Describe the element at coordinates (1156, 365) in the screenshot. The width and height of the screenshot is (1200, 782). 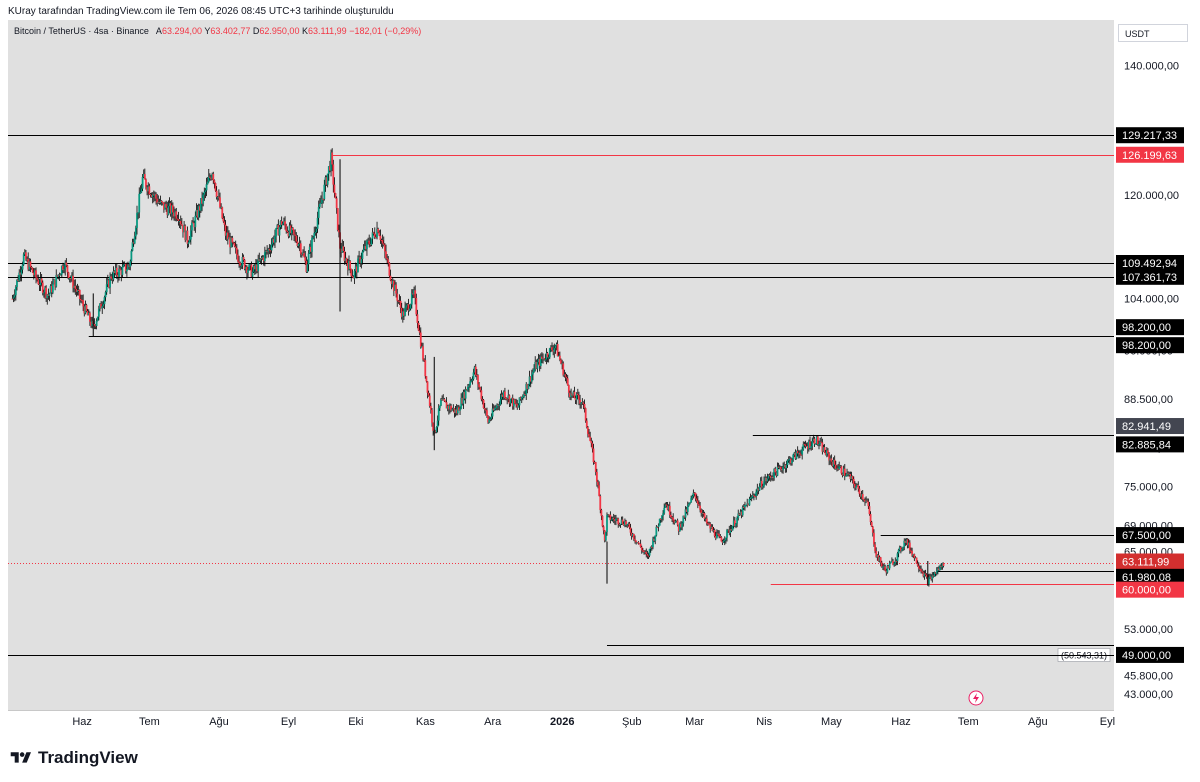
I see `price-axis` at that location.